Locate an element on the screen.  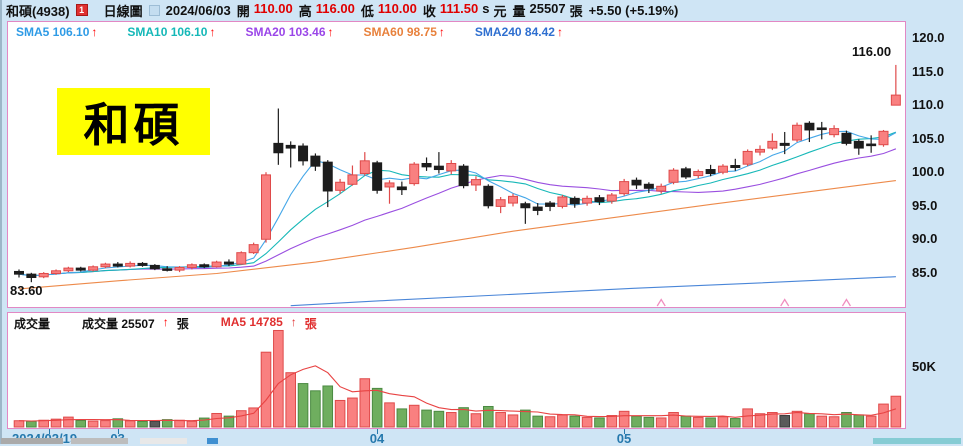
close-flag: s is located at coordinates (486, 8).